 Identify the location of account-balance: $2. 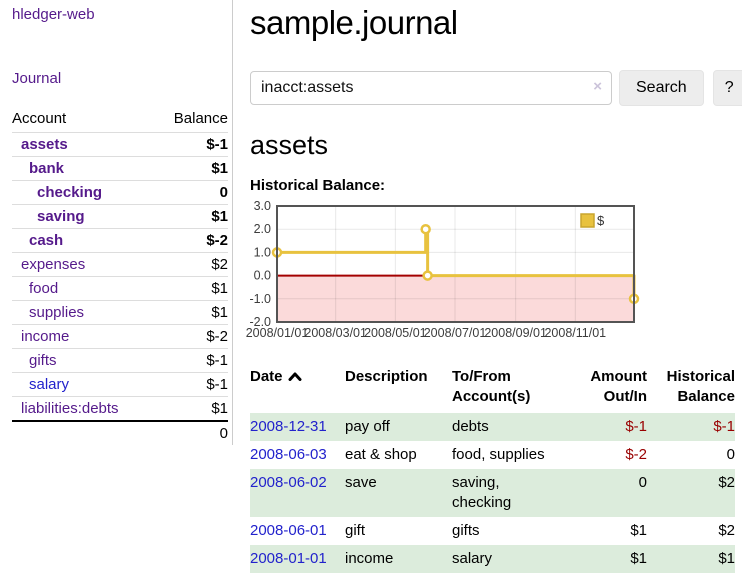
(191, 264).